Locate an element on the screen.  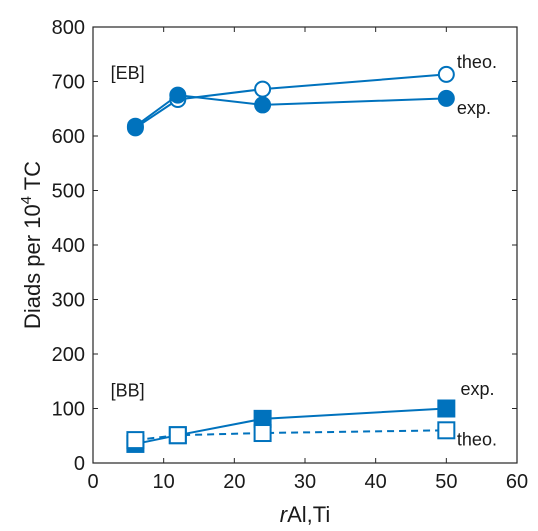
annotation-label: [BB] is located at coordinates (128, 391).